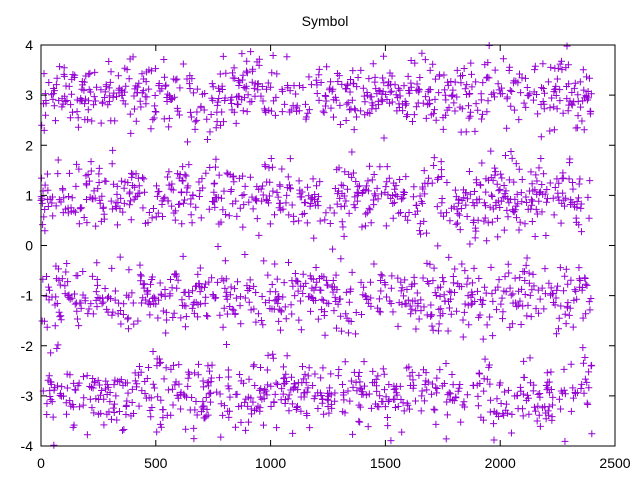 This screenshot has height=480, width=640. Describe the element at coordinates (270, 463) in the screenshot. I see `x-tick-label: 1000` at that location.